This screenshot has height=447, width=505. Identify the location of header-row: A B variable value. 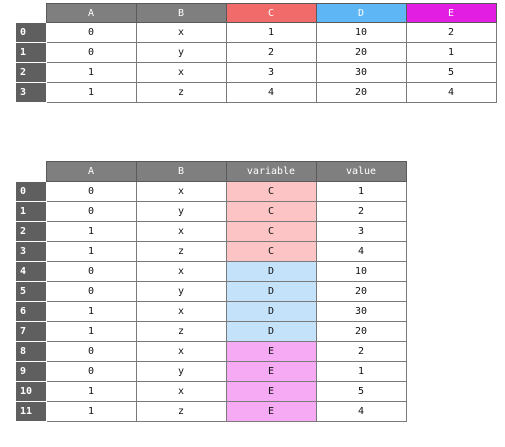
(211, 171).